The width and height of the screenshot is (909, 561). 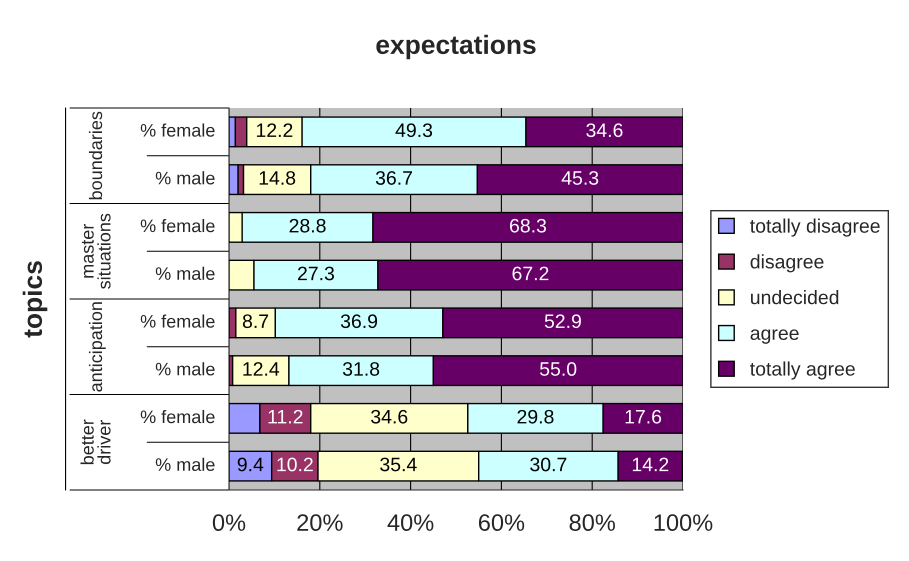 I want to click on data-label: 29.8, so click(x=536, y=417).